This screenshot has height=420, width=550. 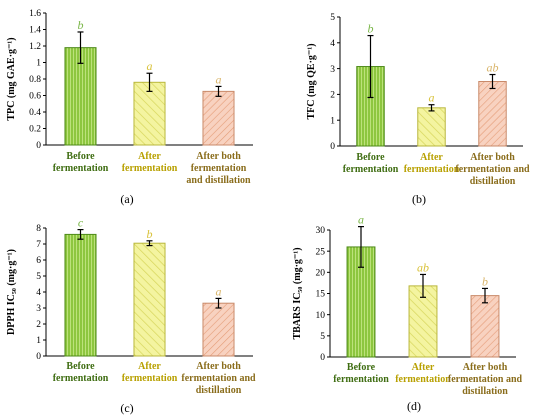 What do you see at coordinates (35, 113) in the screenshot?
I see `y-tick-label: 0.4` at bounding box center [35, 113].